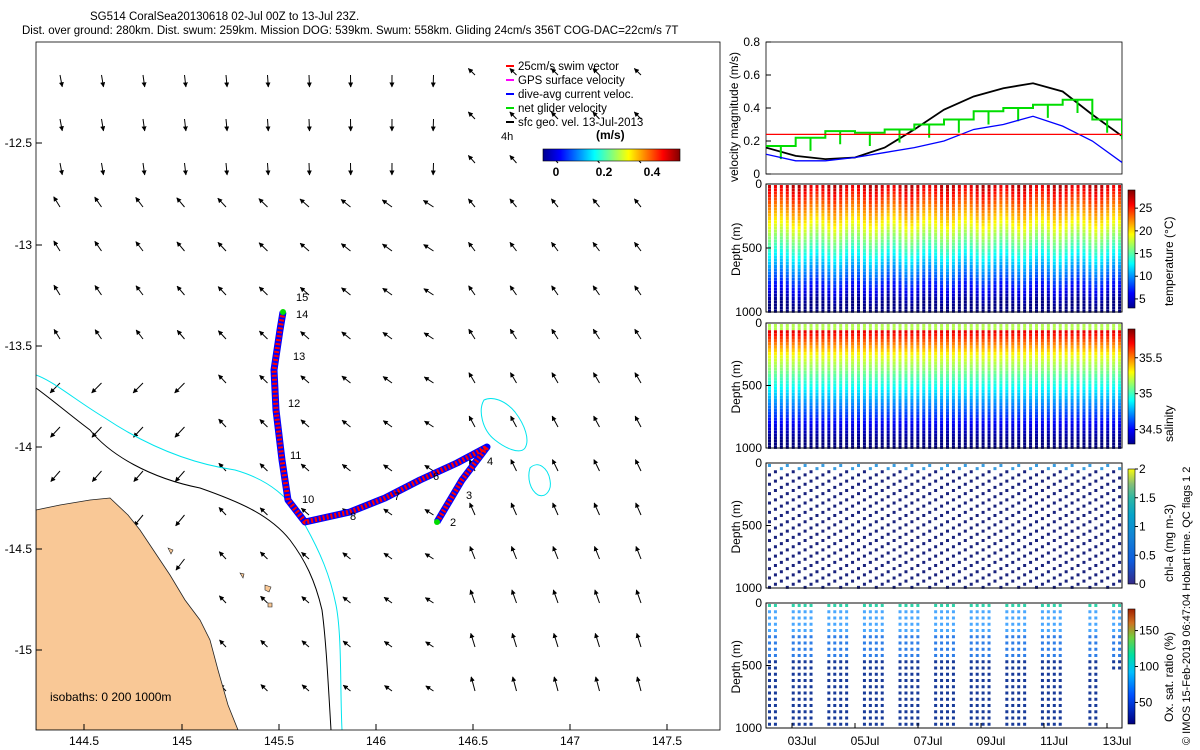  I want to click on lat-tick-label: -14.5, so click(19, 549).